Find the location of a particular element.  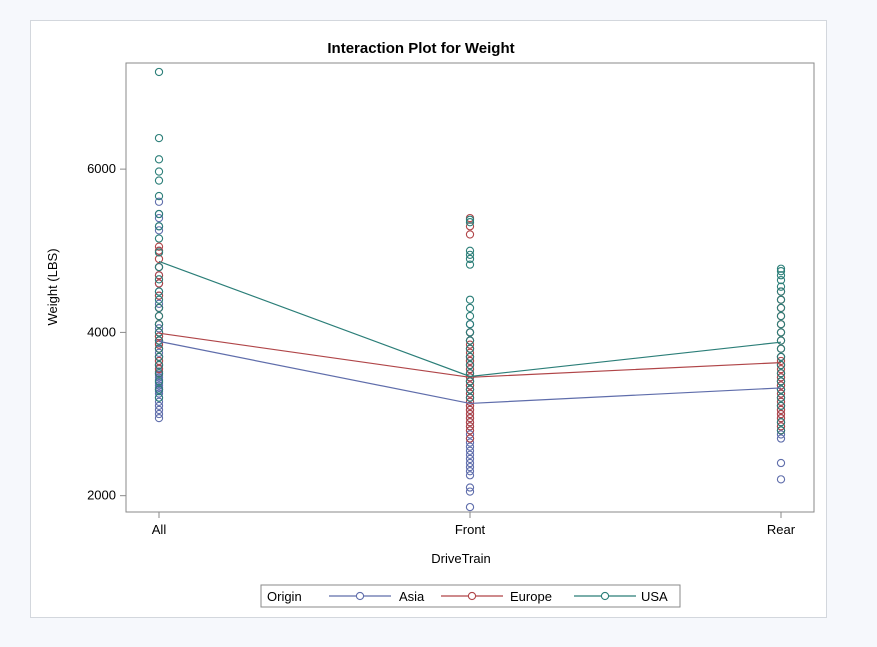

y-tick-label: 6000 is located at coordinates (101, 168).